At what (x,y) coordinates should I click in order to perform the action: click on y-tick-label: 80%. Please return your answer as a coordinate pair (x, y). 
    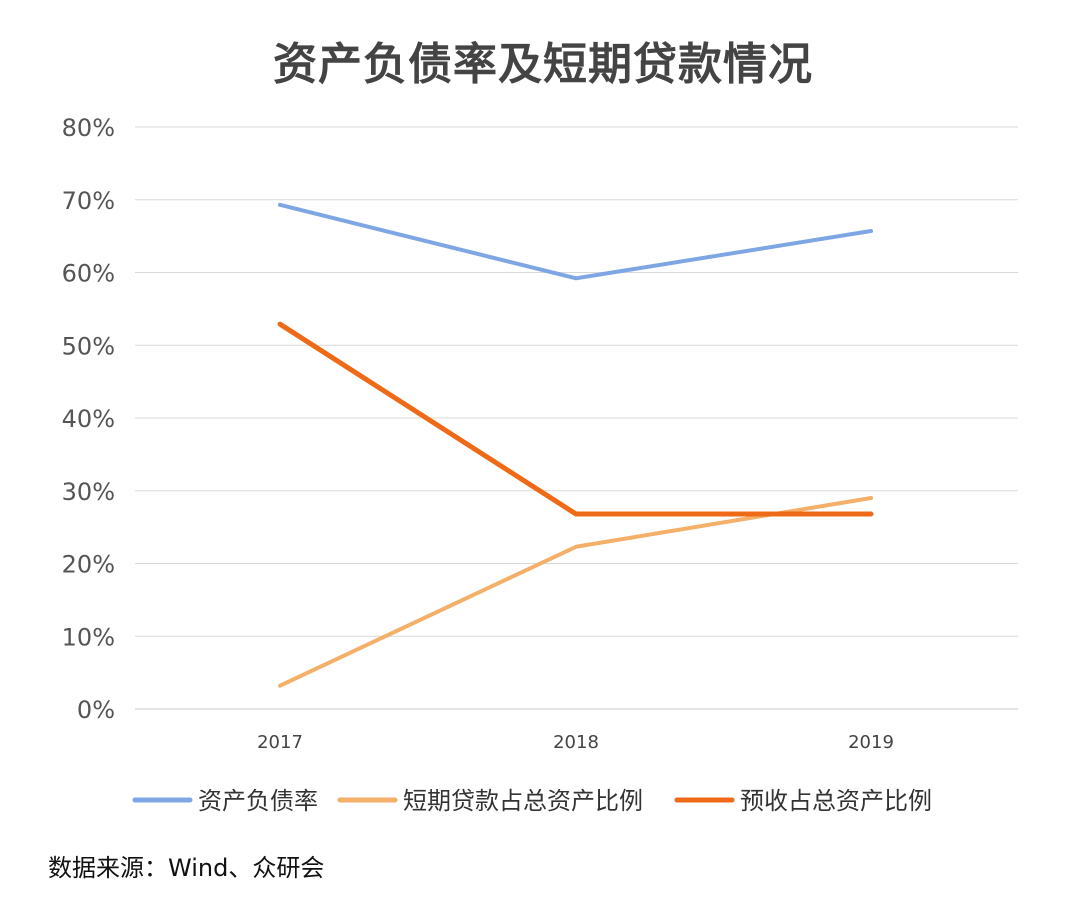
    Looking at the image, I should click on (88, 128).